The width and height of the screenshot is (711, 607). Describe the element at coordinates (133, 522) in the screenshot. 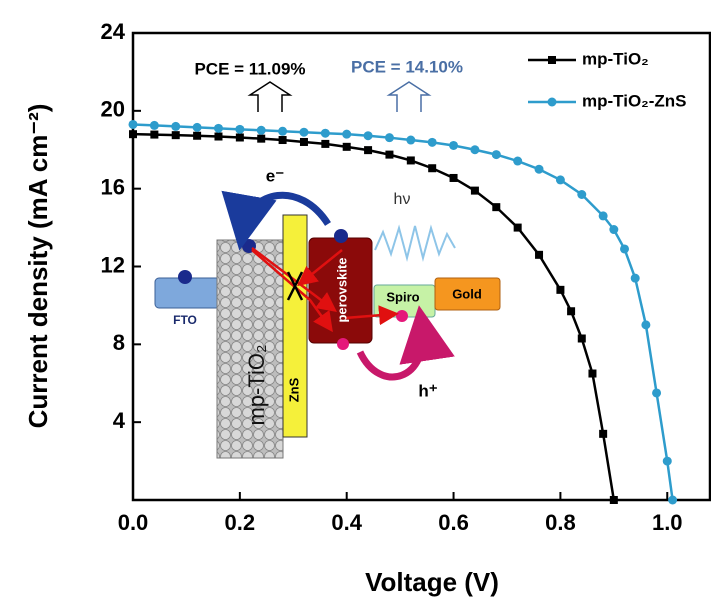

I see `x-tick-label: 0.0` at that location.